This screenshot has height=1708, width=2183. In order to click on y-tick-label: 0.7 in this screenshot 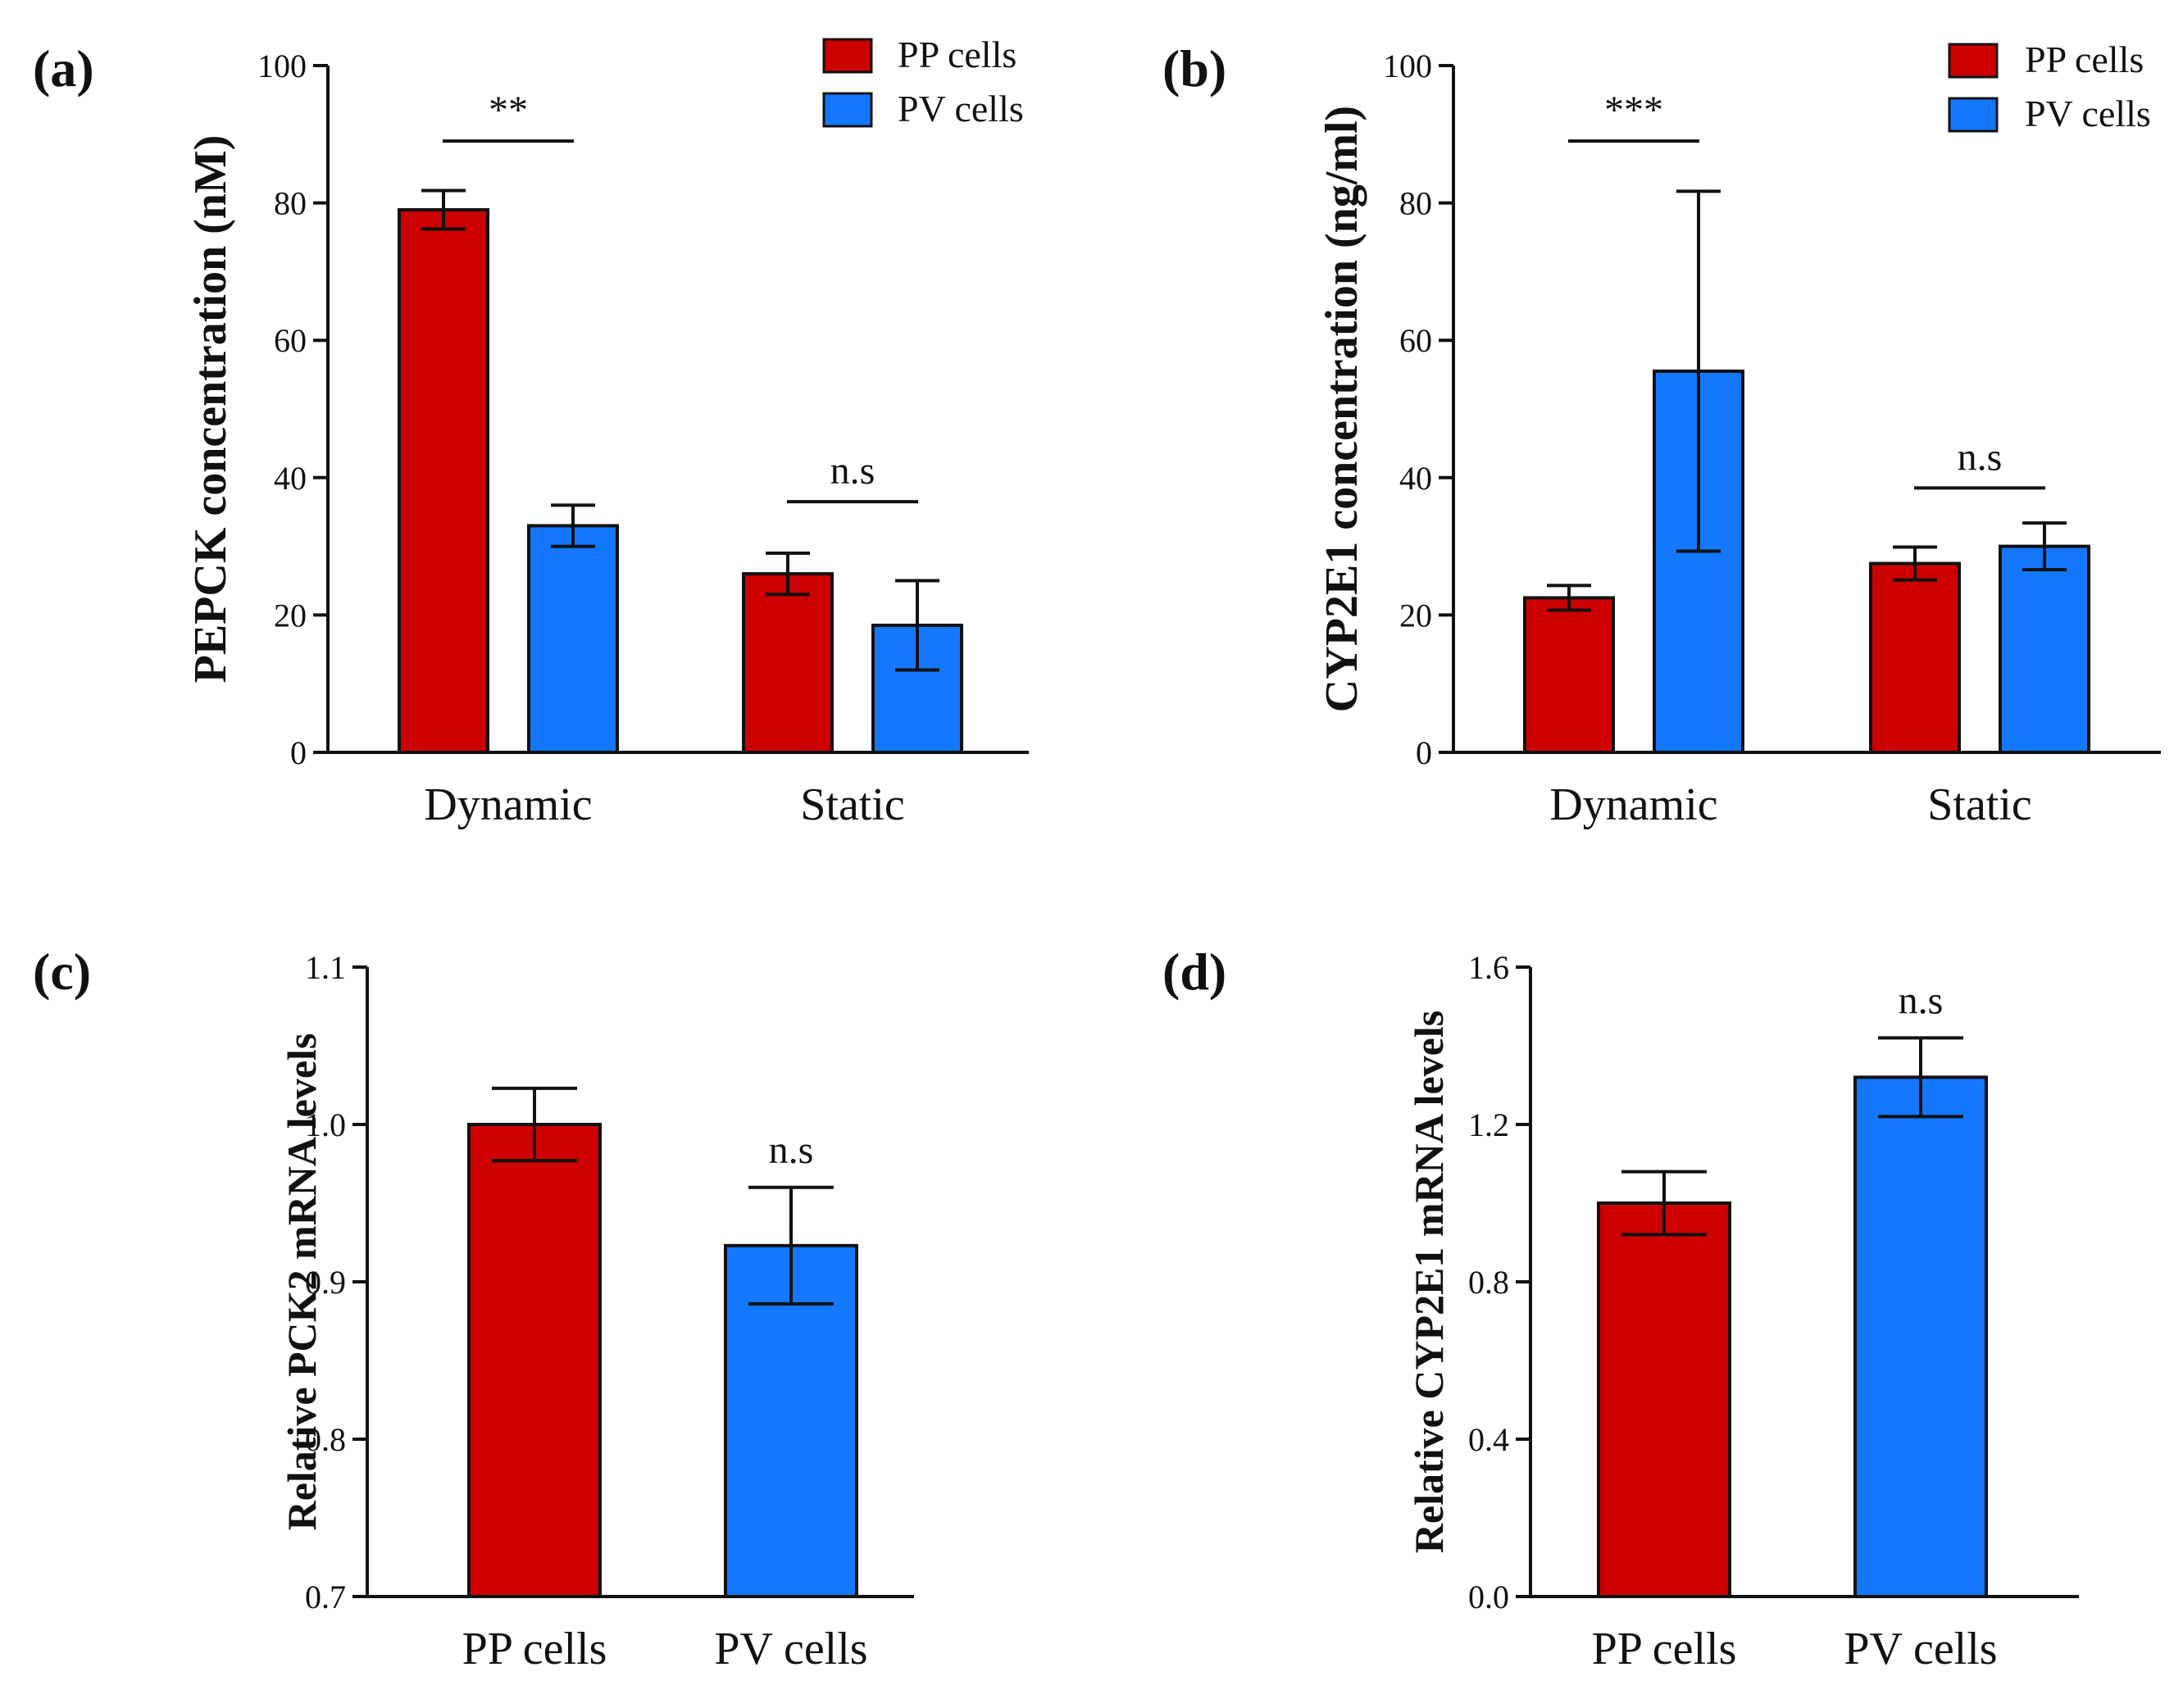, I will do `click(325, 1597)`.